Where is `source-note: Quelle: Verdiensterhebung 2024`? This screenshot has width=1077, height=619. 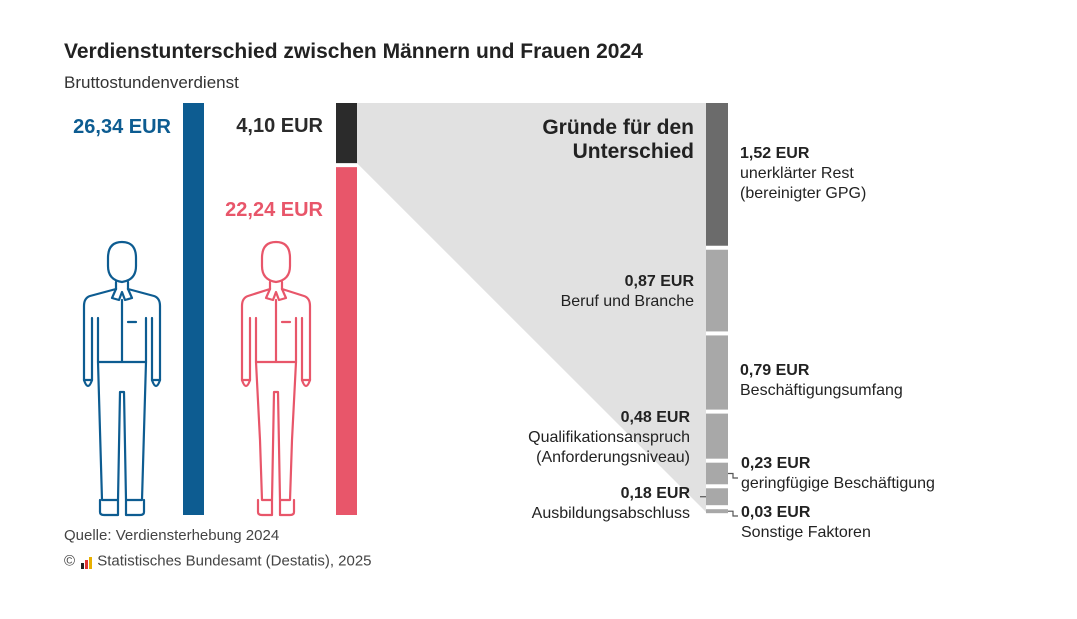
source-note: Quelle: Verdiensterhebung 2024 is located at coordinates (172, 535).